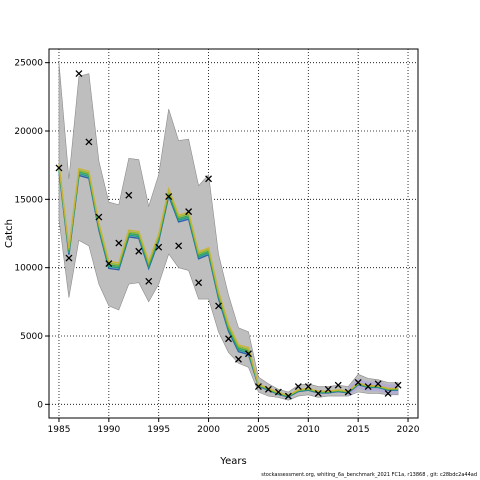 The image size is (480, 480). Describe the element at coordinates (358, 430) in the screenshot. I see `x-tick-label: 2015` at that location.